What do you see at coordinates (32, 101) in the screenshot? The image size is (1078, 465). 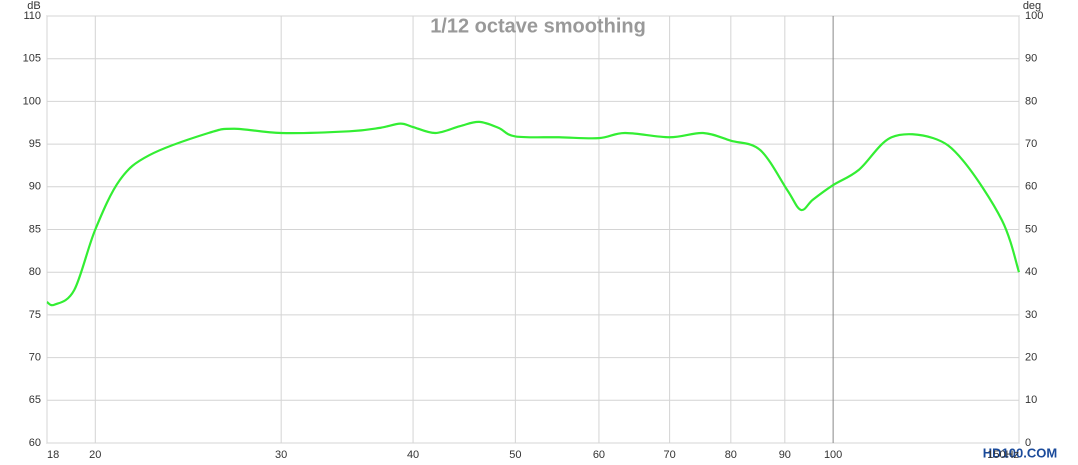 I see `y-tick-label: 100` at bounding box center [32, 101].